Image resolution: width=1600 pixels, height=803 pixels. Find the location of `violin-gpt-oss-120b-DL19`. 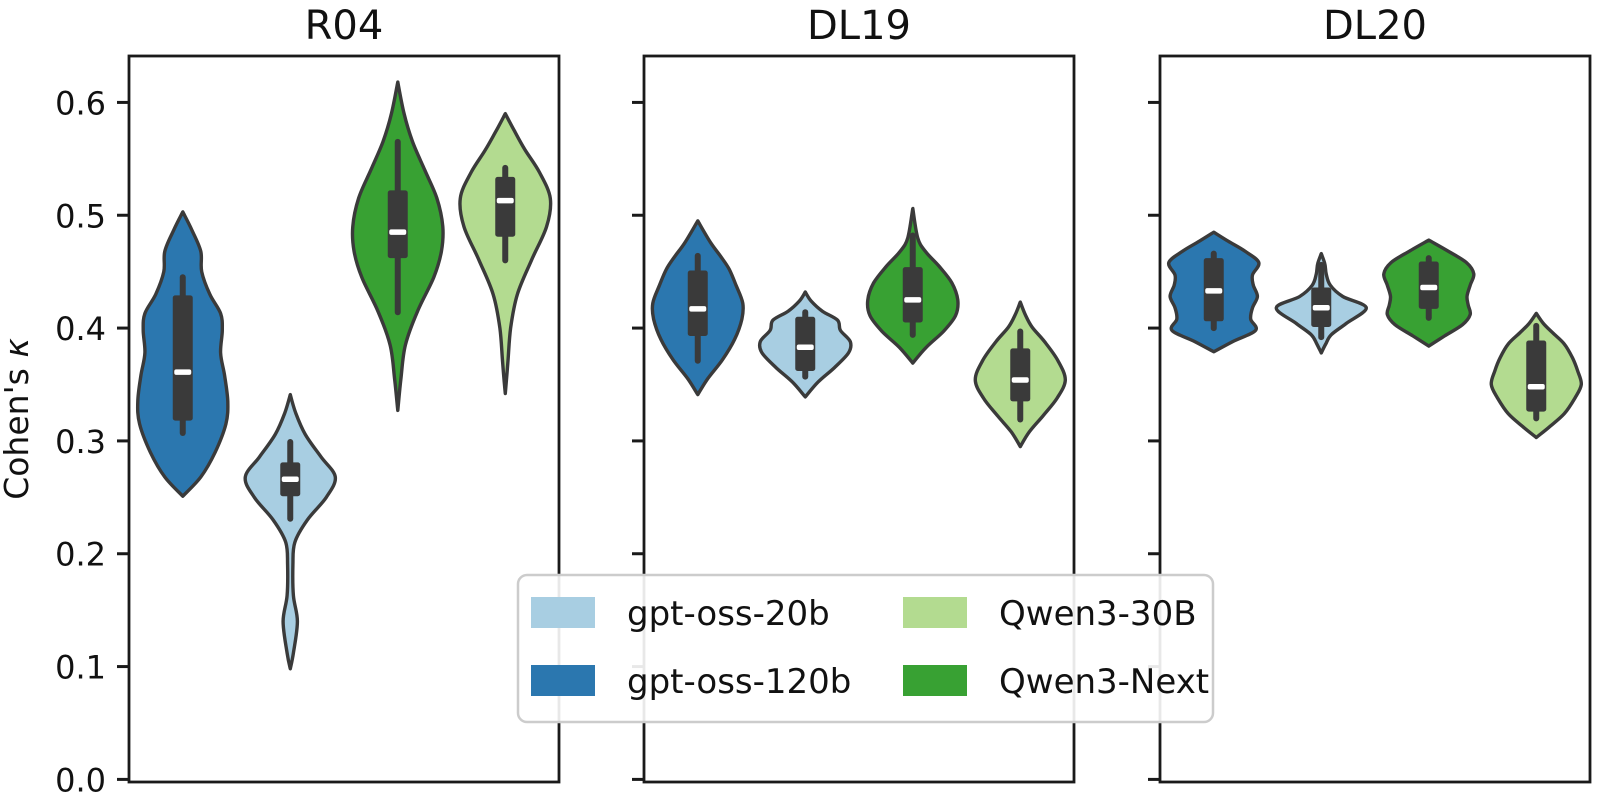

violin-gpt-oss-120b-DL19 is located at coordinates (697, 308).